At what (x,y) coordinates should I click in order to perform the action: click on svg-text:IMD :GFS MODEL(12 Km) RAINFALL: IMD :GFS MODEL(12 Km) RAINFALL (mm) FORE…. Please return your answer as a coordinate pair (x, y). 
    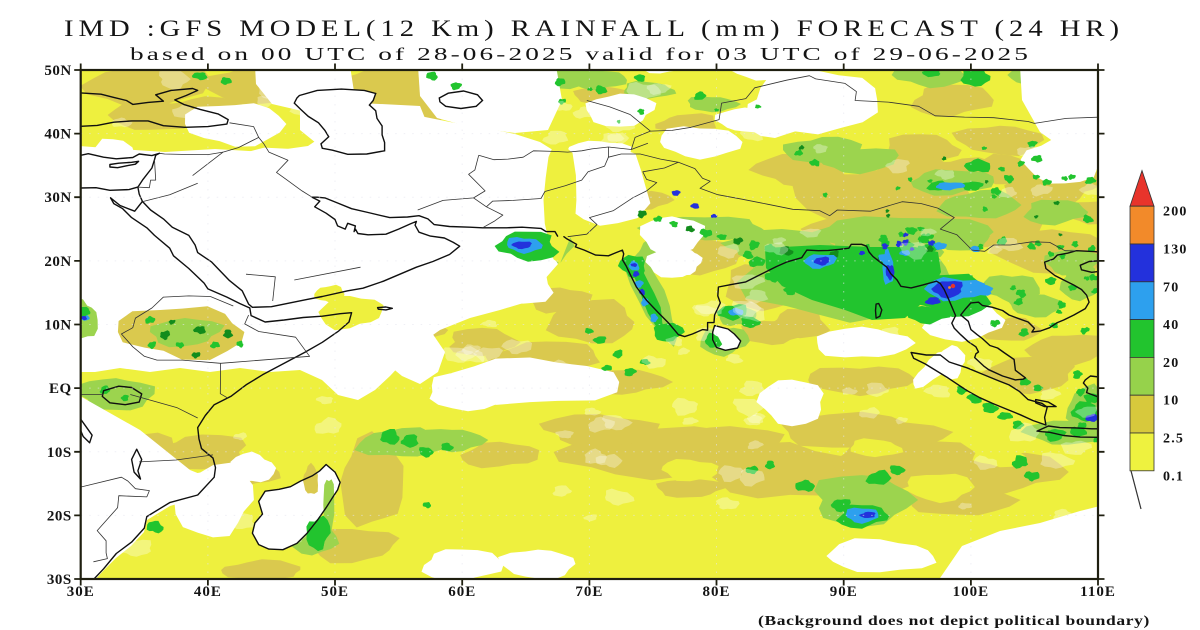
    Looking at the image, I should click on (594, 28).